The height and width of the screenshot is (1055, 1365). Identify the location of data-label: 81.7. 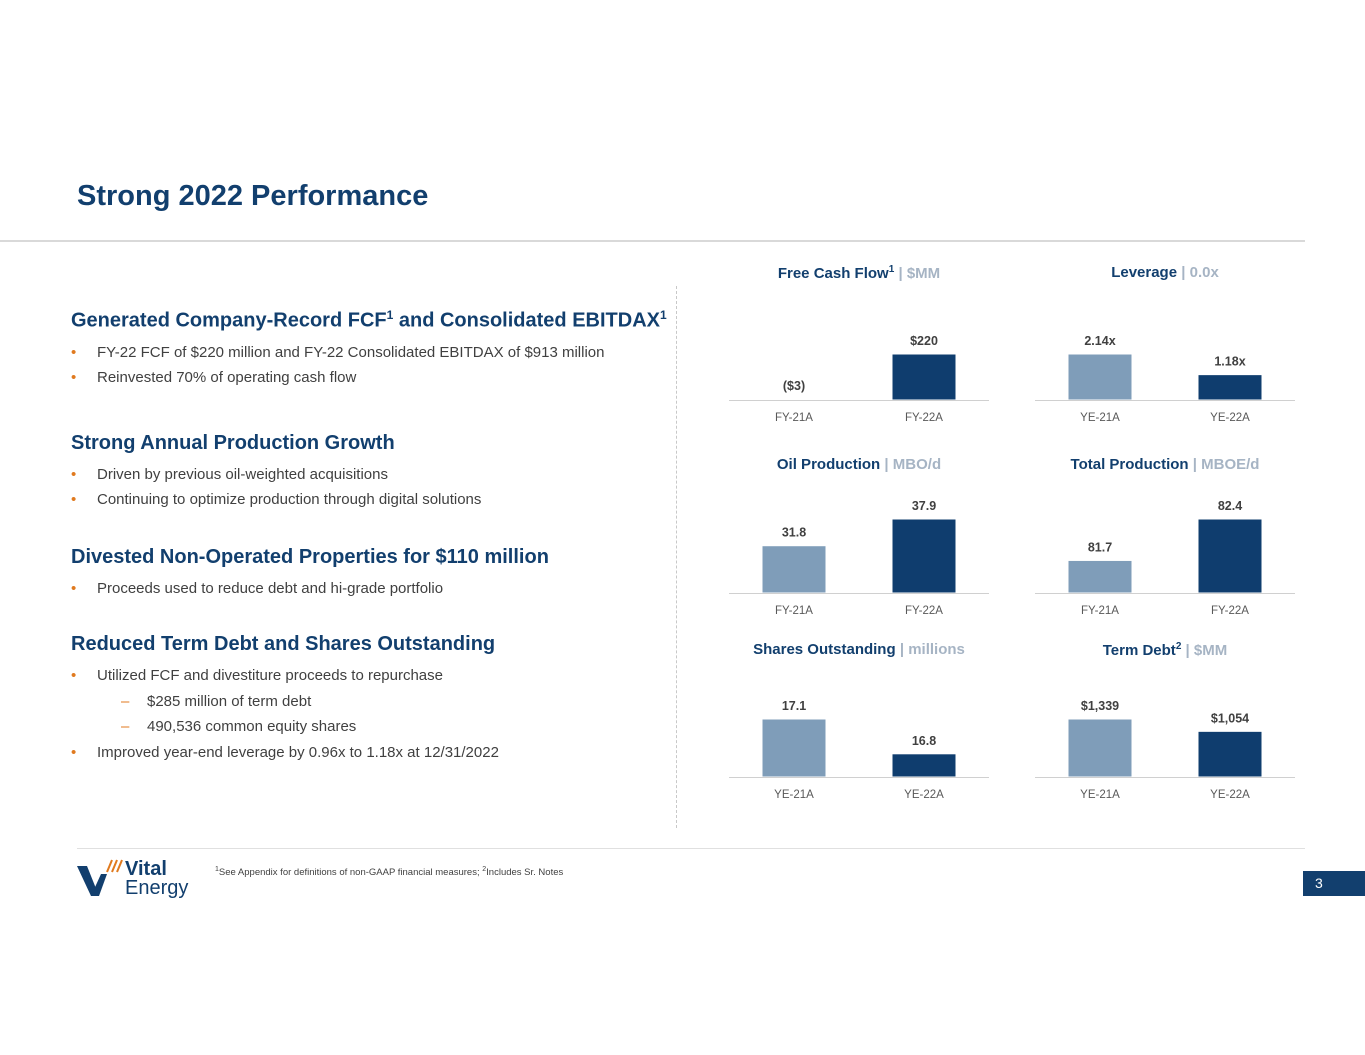
(1100, 547).